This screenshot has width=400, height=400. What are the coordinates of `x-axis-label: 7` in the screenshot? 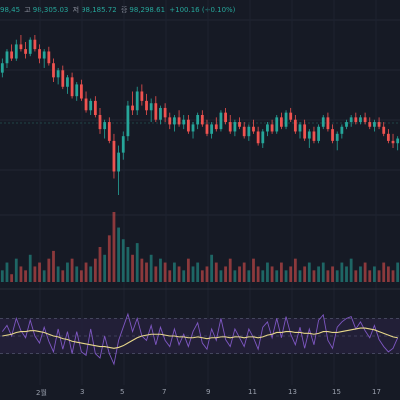 It's located at (164, 392).